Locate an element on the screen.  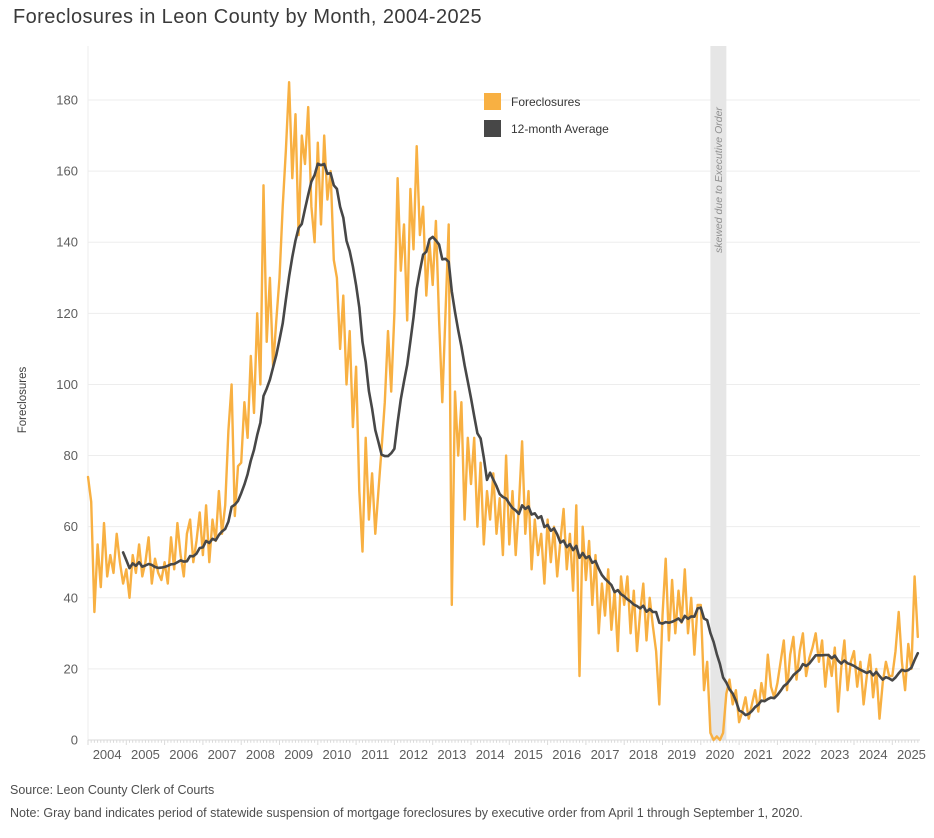
legend-swatch-foreclosures is located at coordinates (492, 101).